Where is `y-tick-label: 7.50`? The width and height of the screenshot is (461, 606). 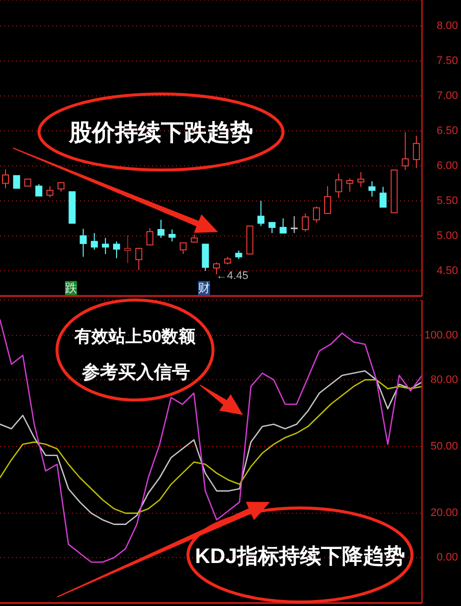 y-tick-label: 7.50 is located at coordinates (447, 60).